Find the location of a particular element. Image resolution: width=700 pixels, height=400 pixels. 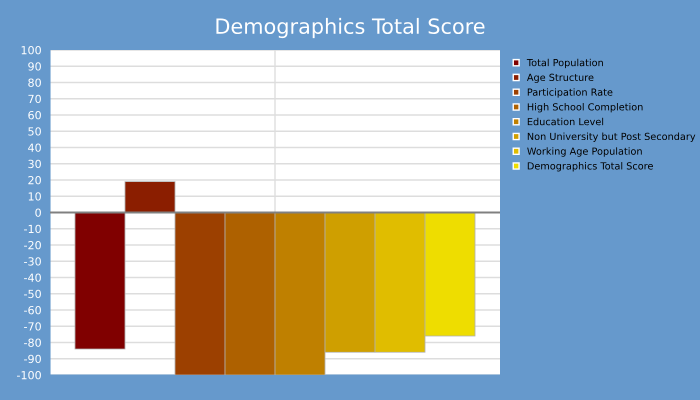

y-tick-label: -40 is located at coordinates (32, 277).